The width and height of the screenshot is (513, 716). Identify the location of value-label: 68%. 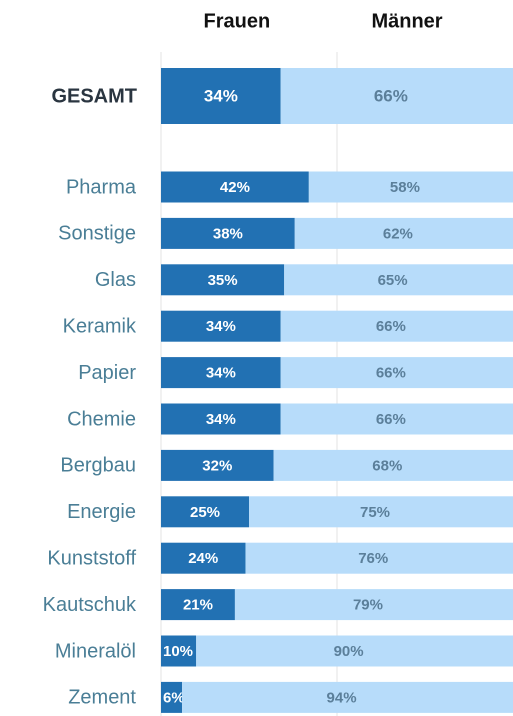
(387, 465).